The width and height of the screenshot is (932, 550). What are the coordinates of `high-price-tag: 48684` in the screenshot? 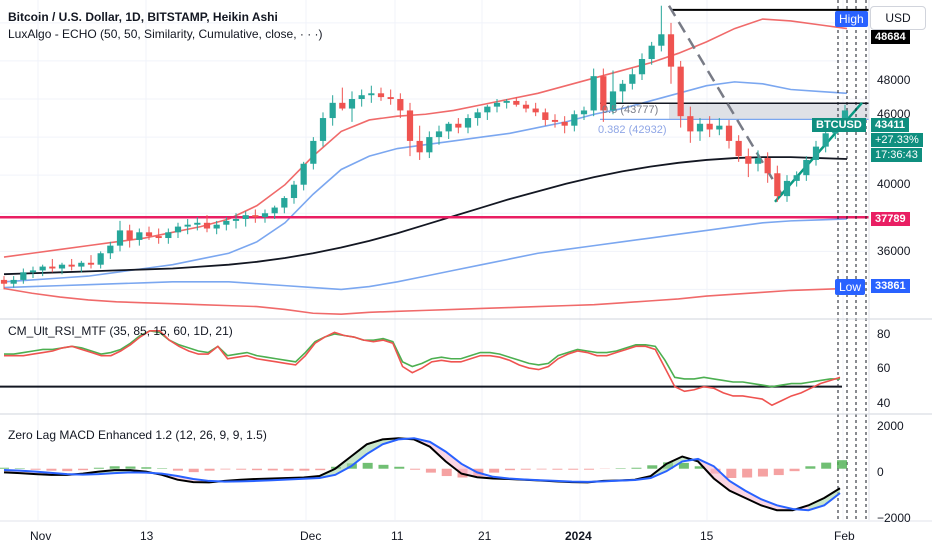 It's located at (890, 37).